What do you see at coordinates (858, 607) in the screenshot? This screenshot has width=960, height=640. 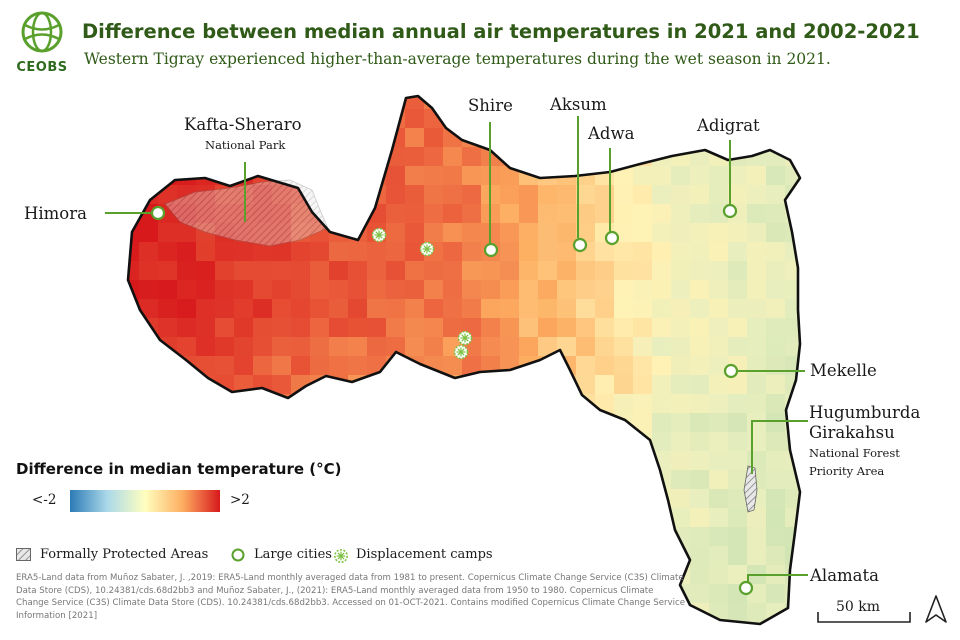 I see `scale-bar-label: 50 km` at bounding box center [858, 607].